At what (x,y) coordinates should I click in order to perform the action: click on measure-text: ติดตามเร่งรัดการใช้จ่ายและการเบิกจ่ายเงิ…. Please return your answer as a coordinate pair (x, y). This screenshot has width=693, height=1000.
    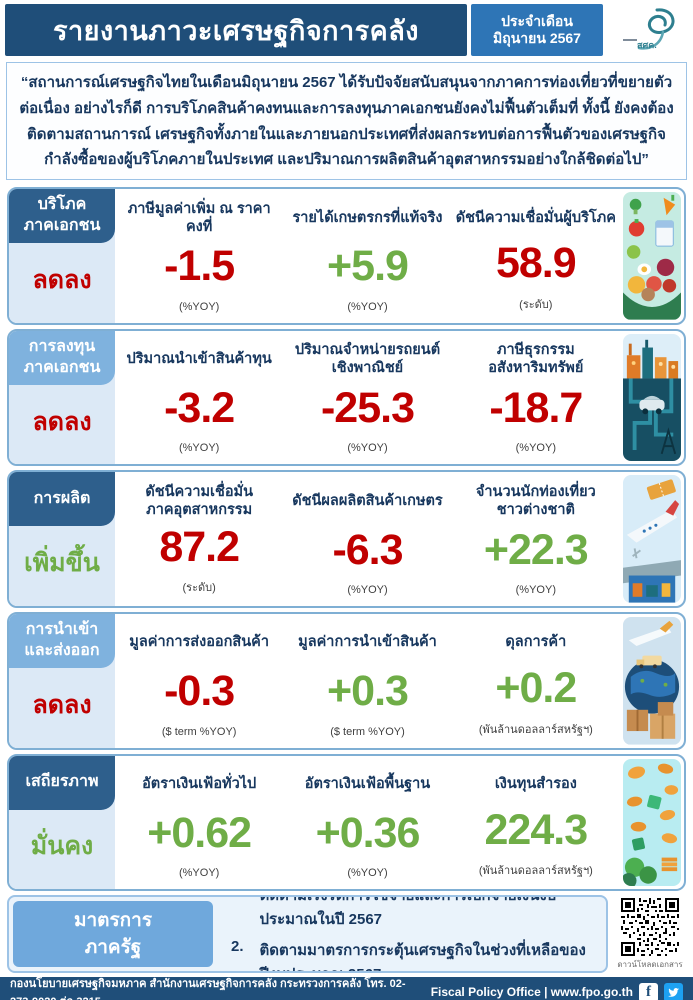
    Looking at the image, I should click on (408, 911).